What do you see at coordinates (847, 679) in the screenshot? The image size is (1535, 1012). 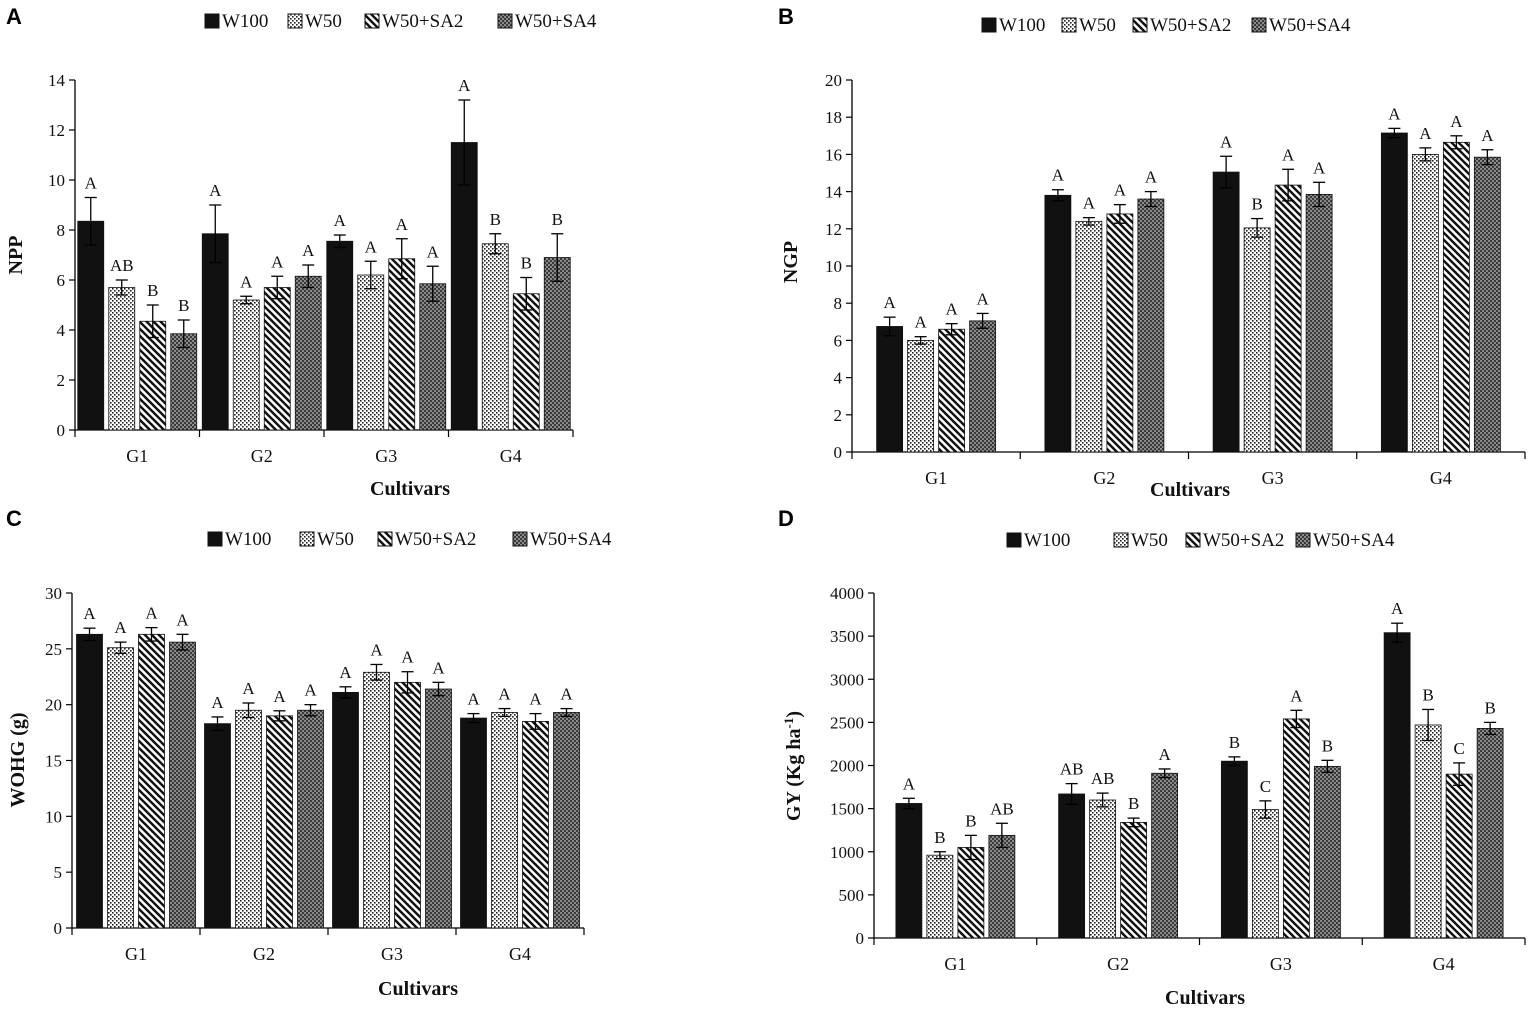 I see `y-tick-label: 3000` at bounding box center [847, 679].